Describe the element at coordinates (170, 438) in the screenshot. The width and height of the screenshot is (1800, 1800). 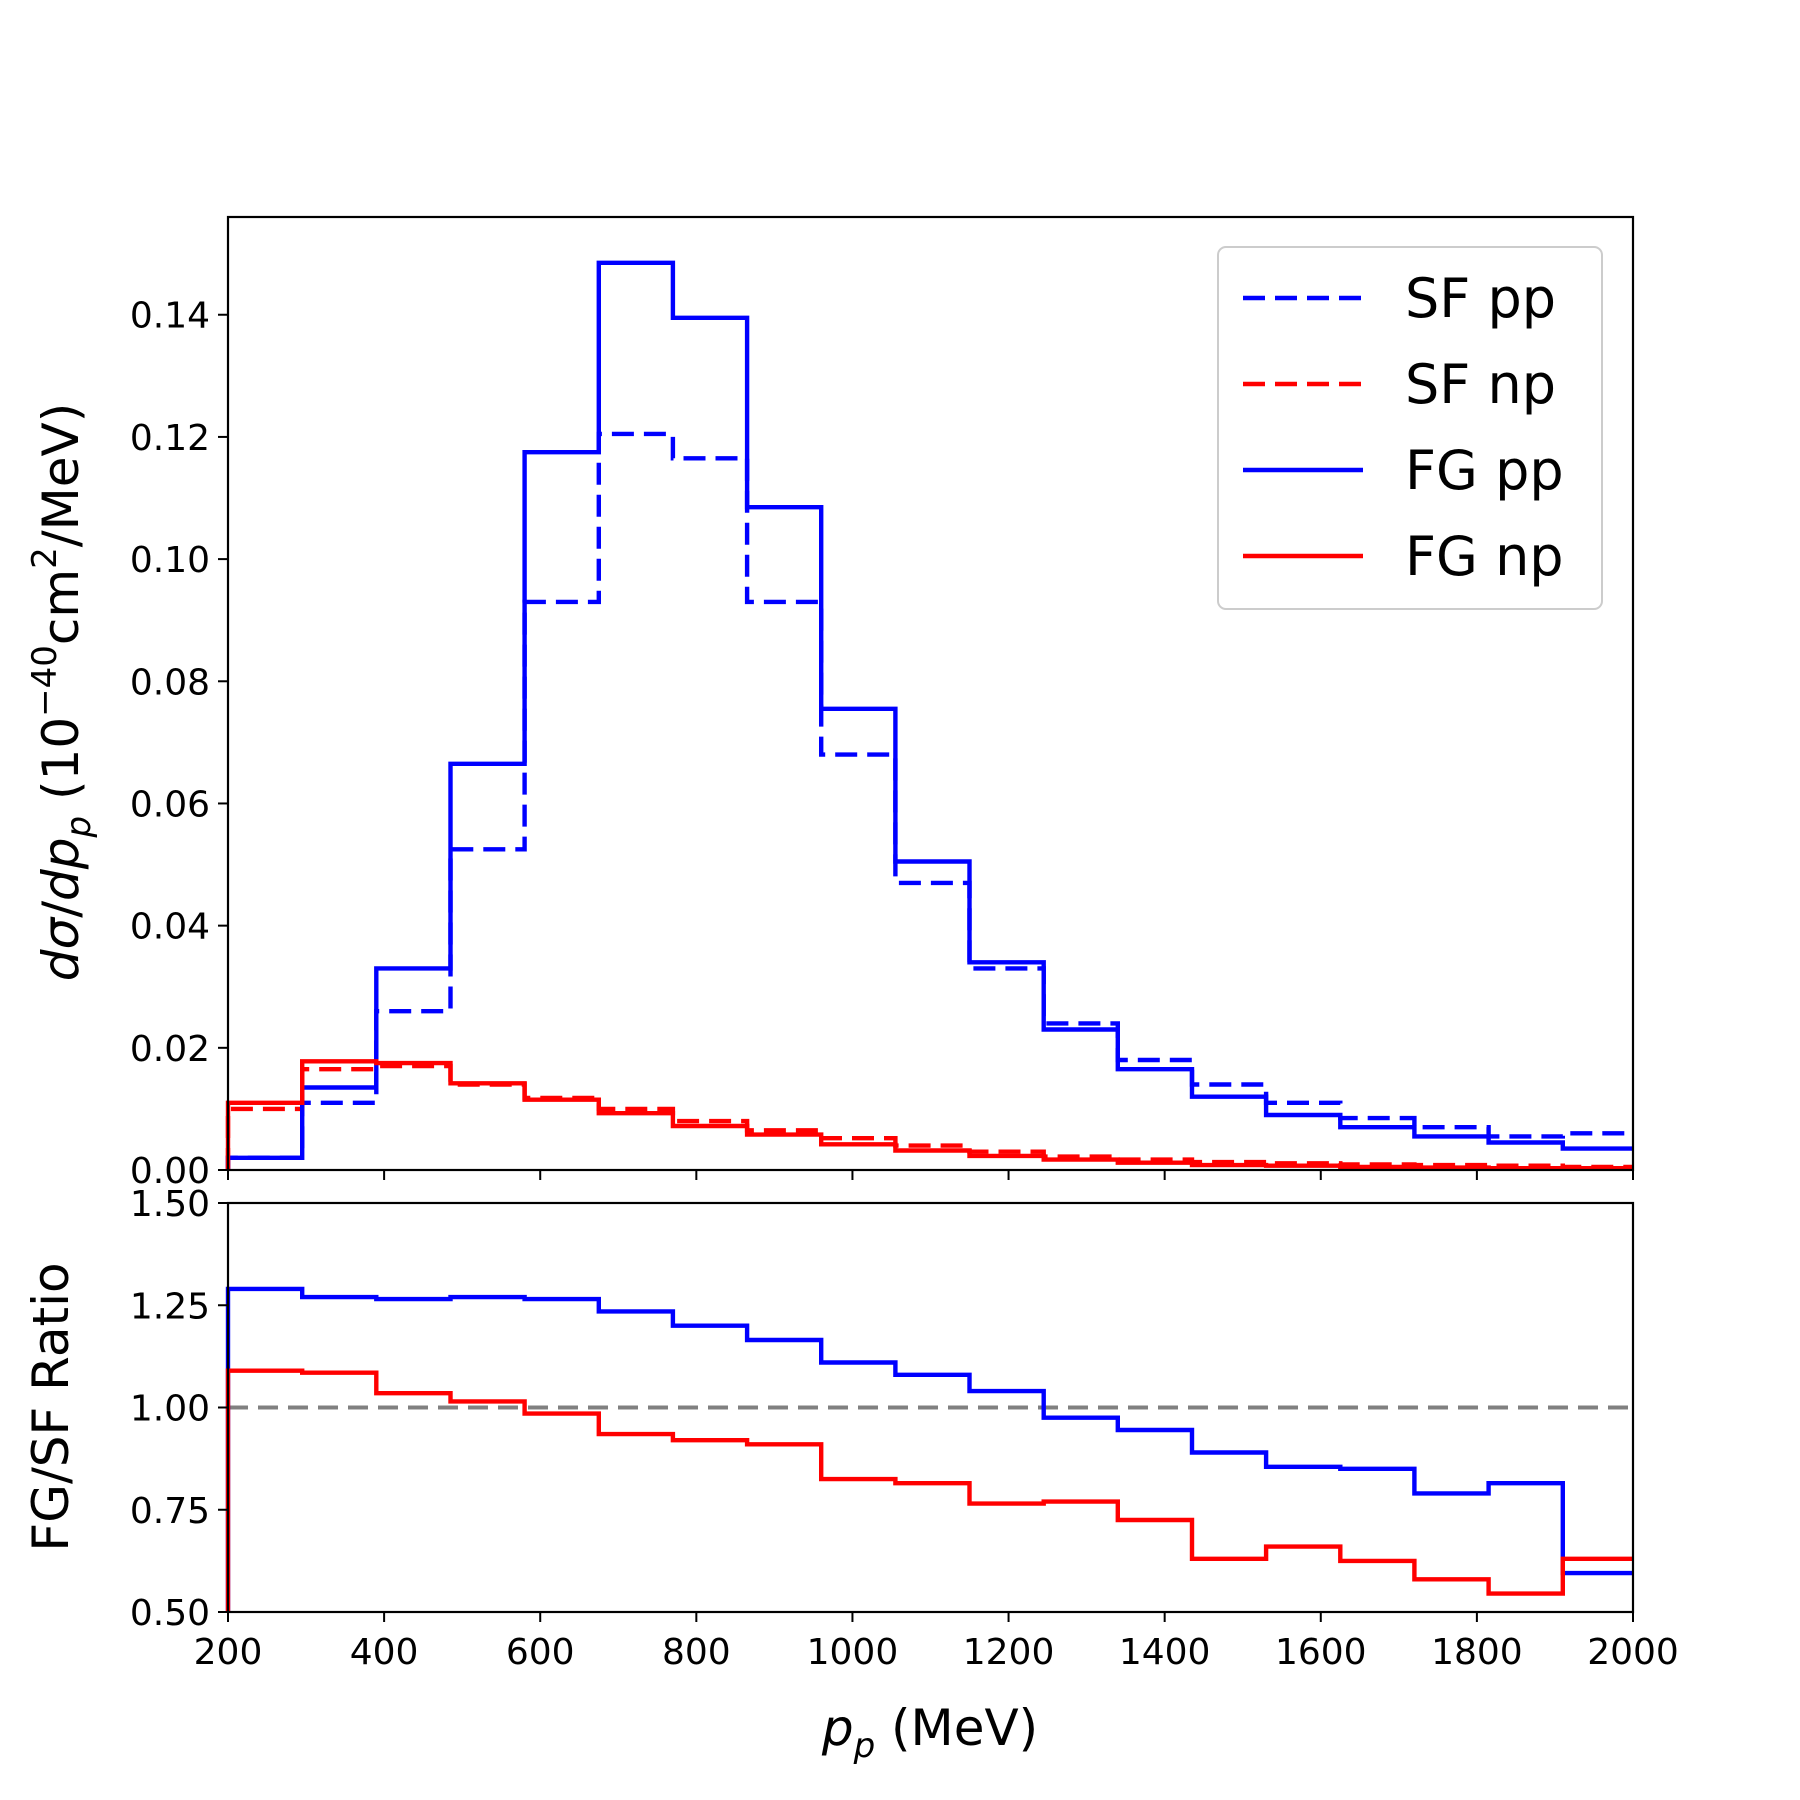
I see `top-y-tick-label: 0.12` at that location.